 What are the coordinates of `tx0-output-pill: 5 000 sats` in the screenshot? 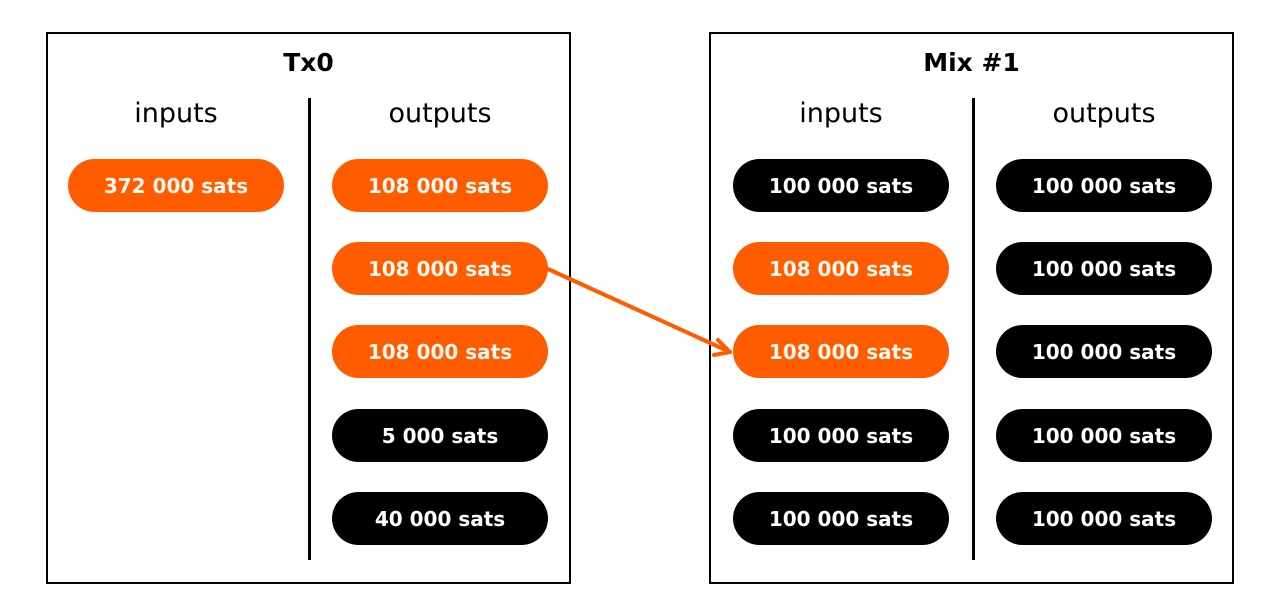 It's located at (440, 435).